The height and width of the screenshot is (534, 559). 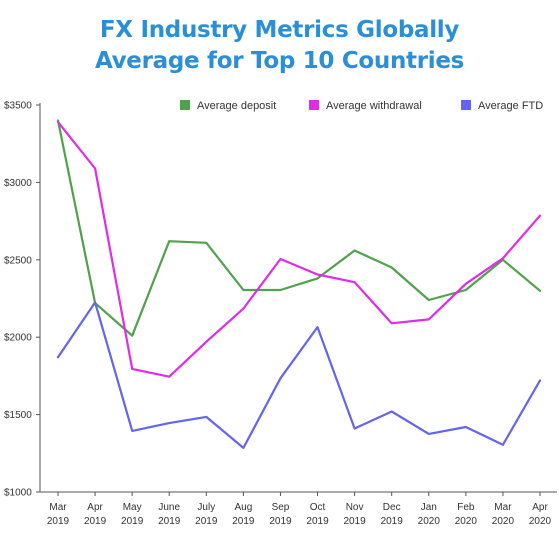 What do you see at coordinates (18, 493) in the screenshot?
I see `y-tick-label: $1000` at bounding box center [18, 493].